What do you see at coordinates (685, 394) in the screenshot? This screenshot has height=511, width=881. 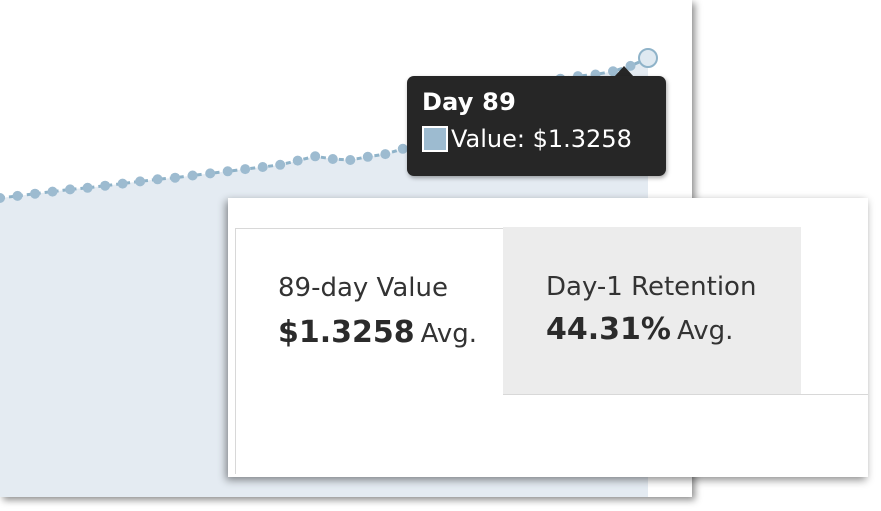 I see `tab-divider` at bounding box center [685, 394].